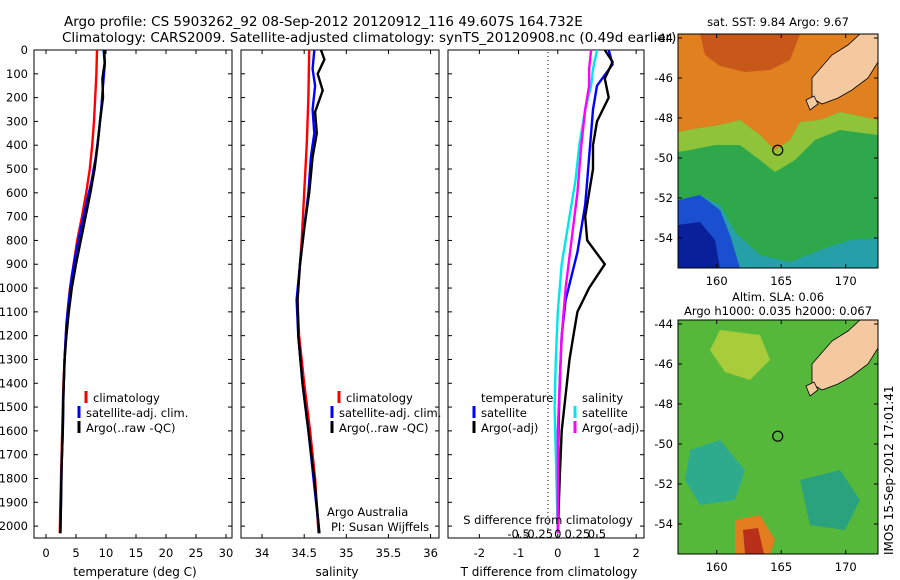 This screenshot has width=900, height=580. I want to click on depth-tick-label: 1600, so click(14, 431).